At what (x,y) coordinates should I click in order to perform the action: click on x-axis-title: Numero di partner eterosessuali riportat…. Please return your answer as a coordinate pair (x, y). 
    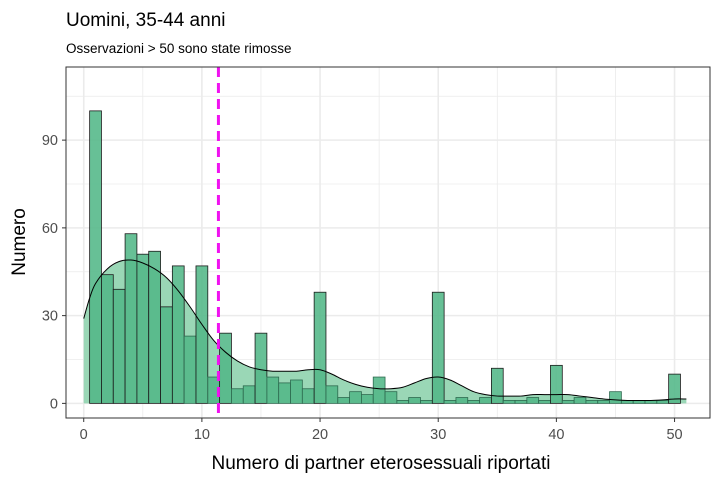
    Looking at the image, I should click on (381, 463).